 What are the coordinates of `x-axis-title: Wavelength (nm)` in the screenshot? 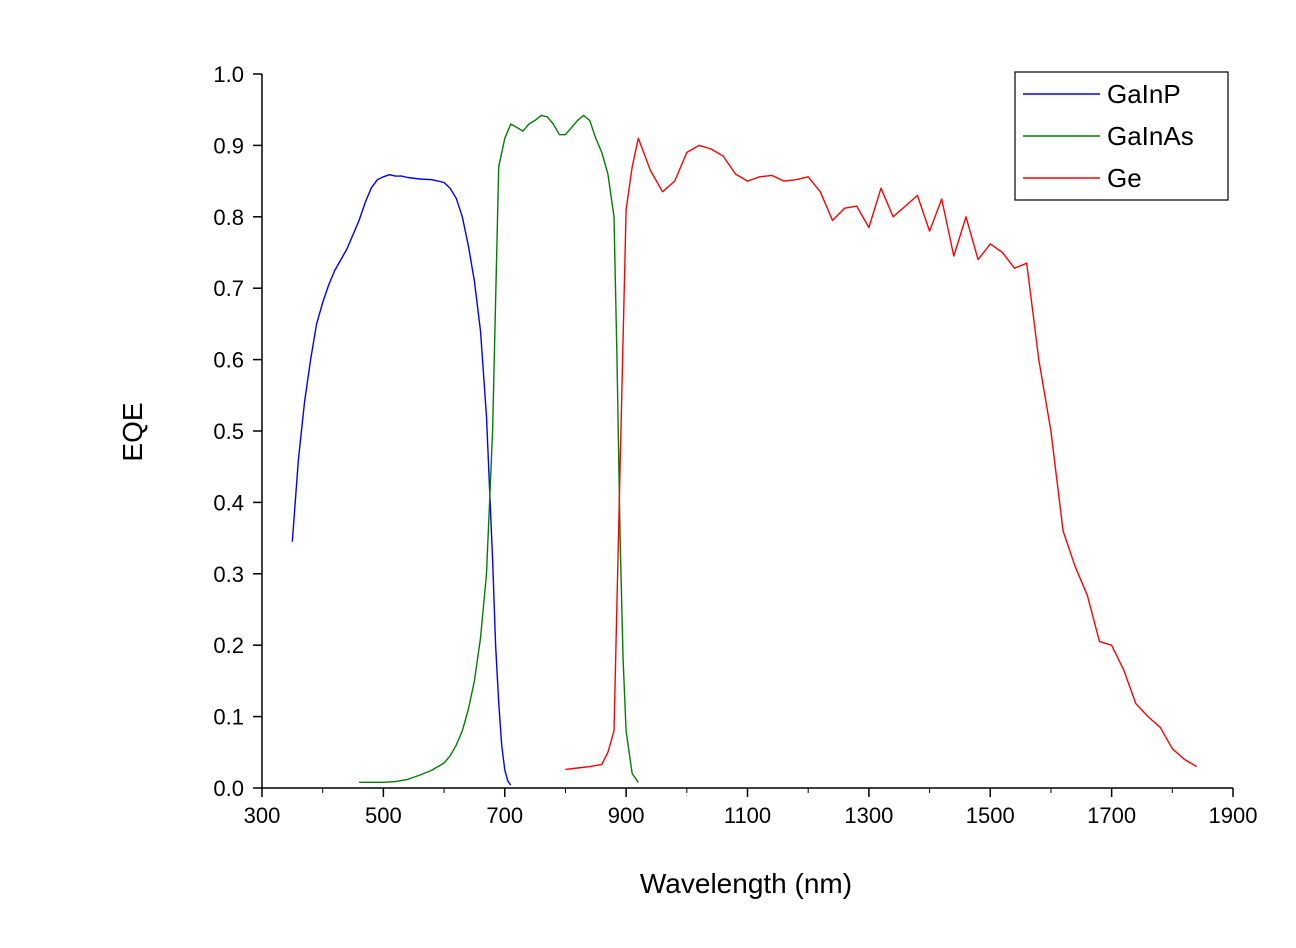 It's located at (746, 883).